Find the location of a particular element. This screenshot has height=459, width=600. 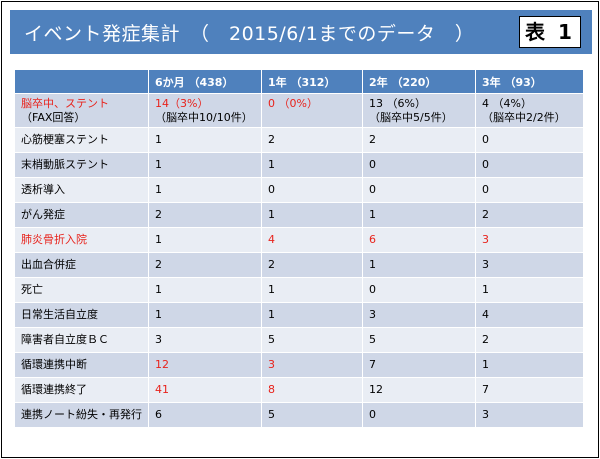

table-row: 出血合併症 2 2 1 3 is located at coordinates (299, 265).